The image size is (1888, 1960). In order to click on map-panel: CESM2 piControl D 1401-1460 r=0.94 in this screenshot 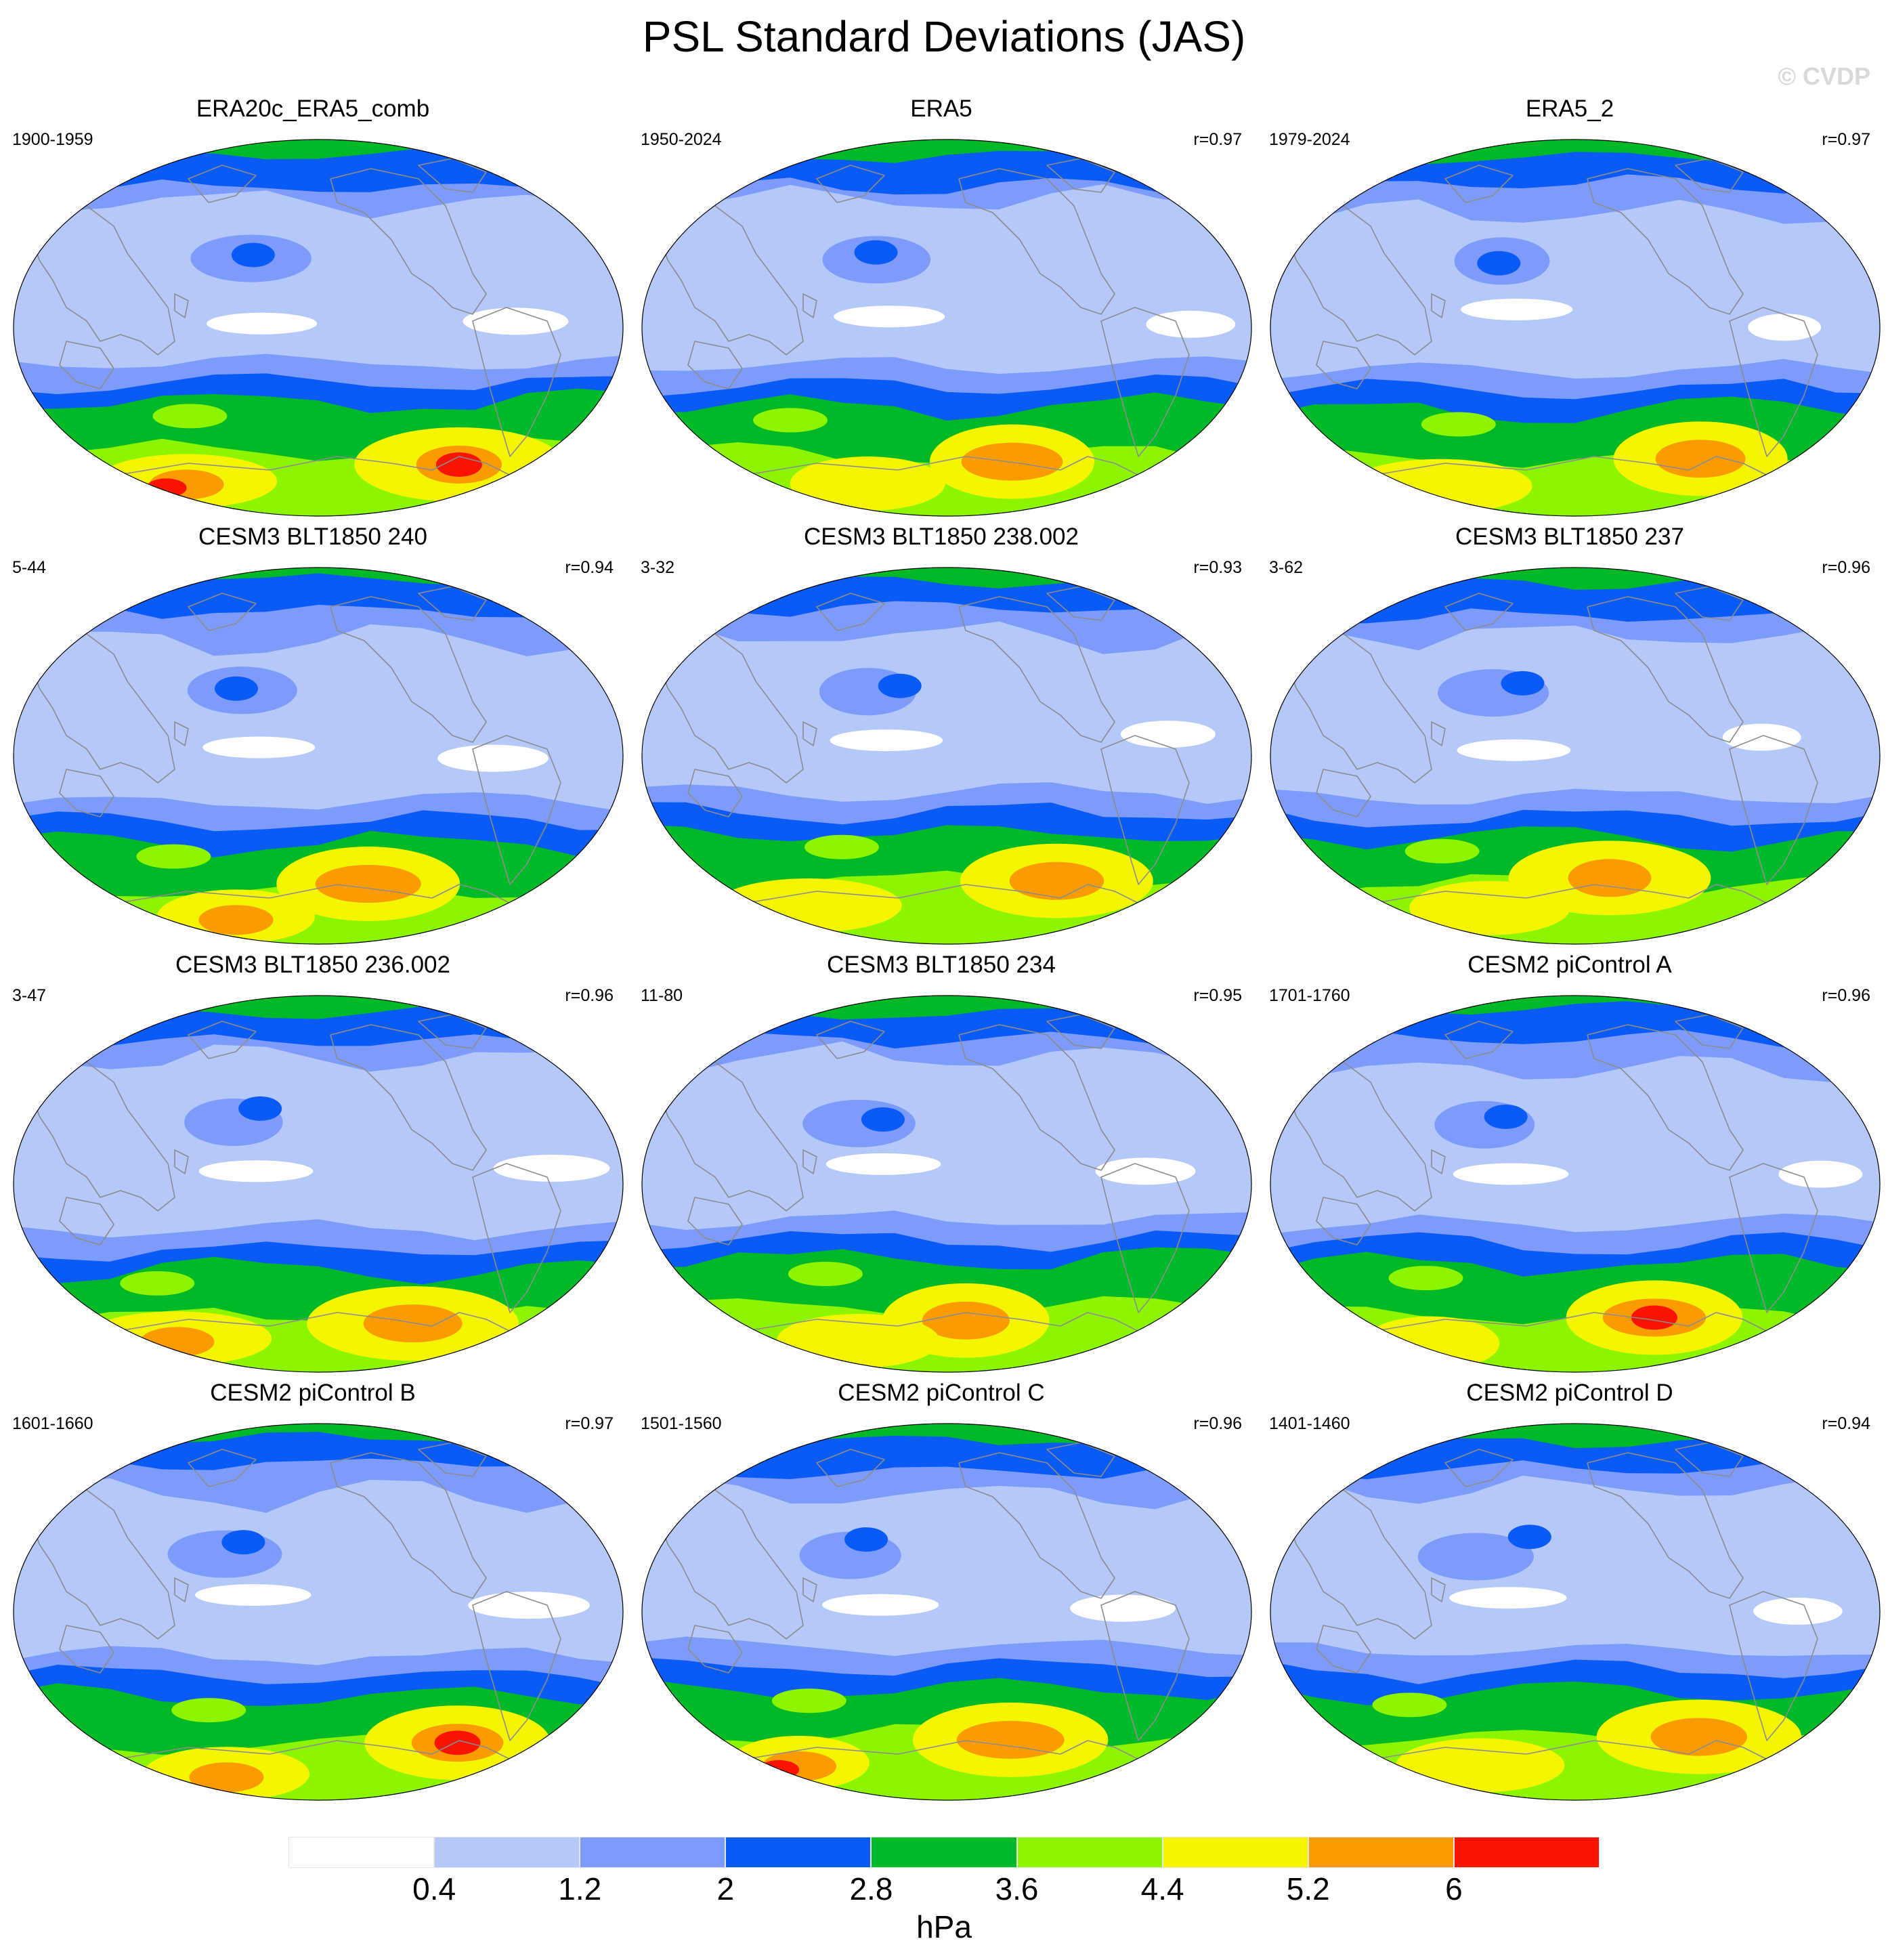, I will do `click(1570, 1593)`.